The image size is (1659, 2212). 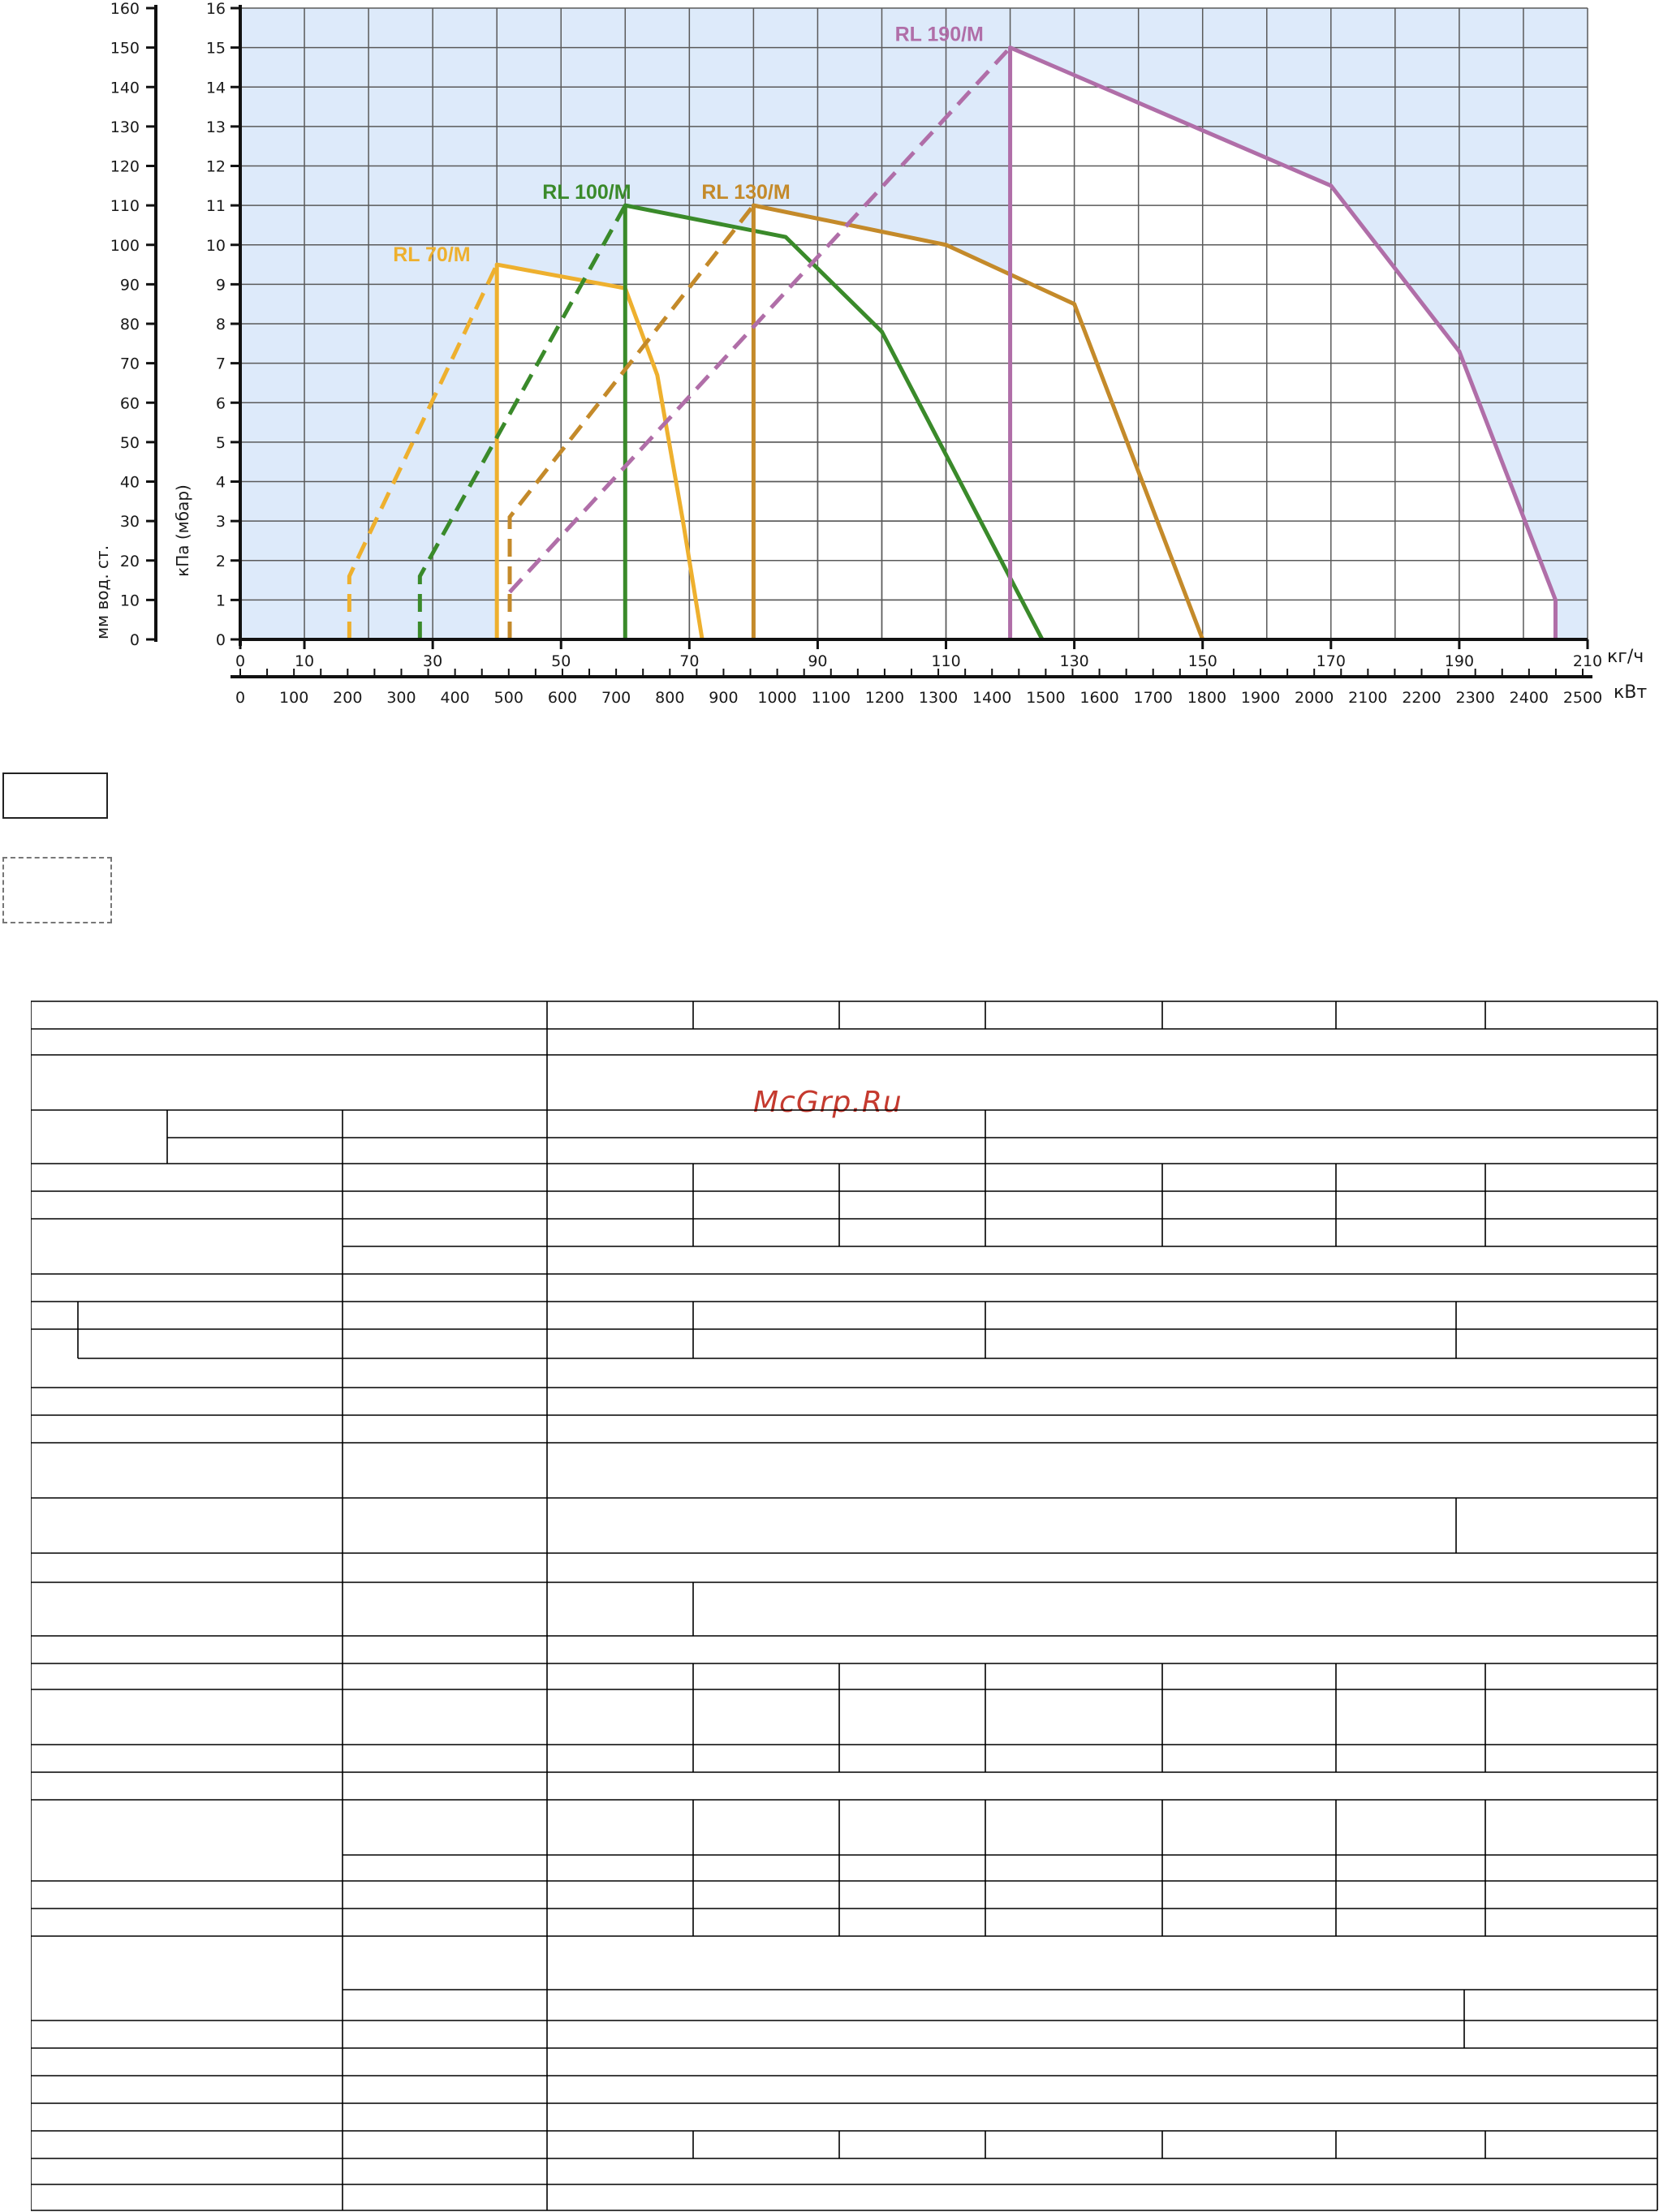 I want to click on series-rl-70-m-solid, so click(x=600, y=451).